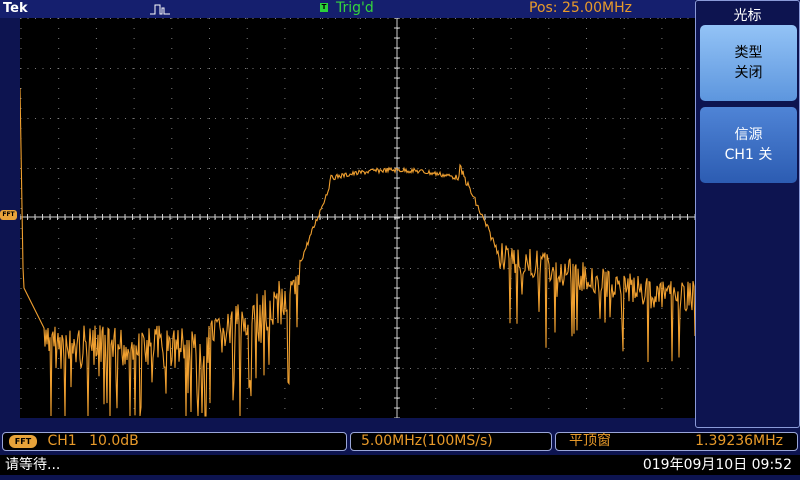 The image size is (800, 480). Describe the element at coordinates (748, 155) in the screenshot. I see `cursor-source-value: CH1 关` at that location.